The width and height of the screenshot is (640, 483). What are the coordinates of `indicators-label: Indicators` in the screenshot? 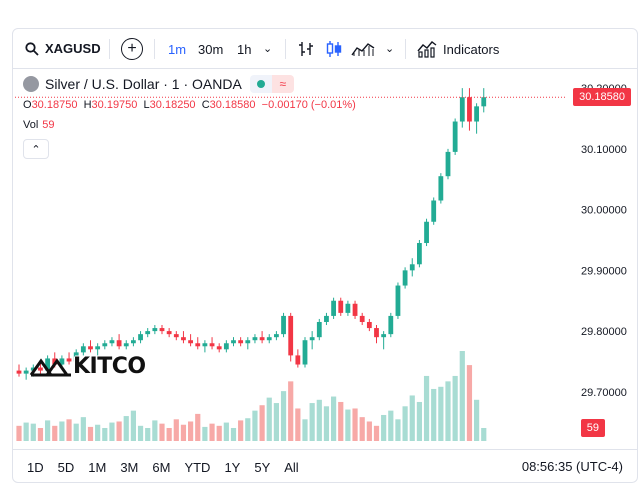 It's located at (471, 49).